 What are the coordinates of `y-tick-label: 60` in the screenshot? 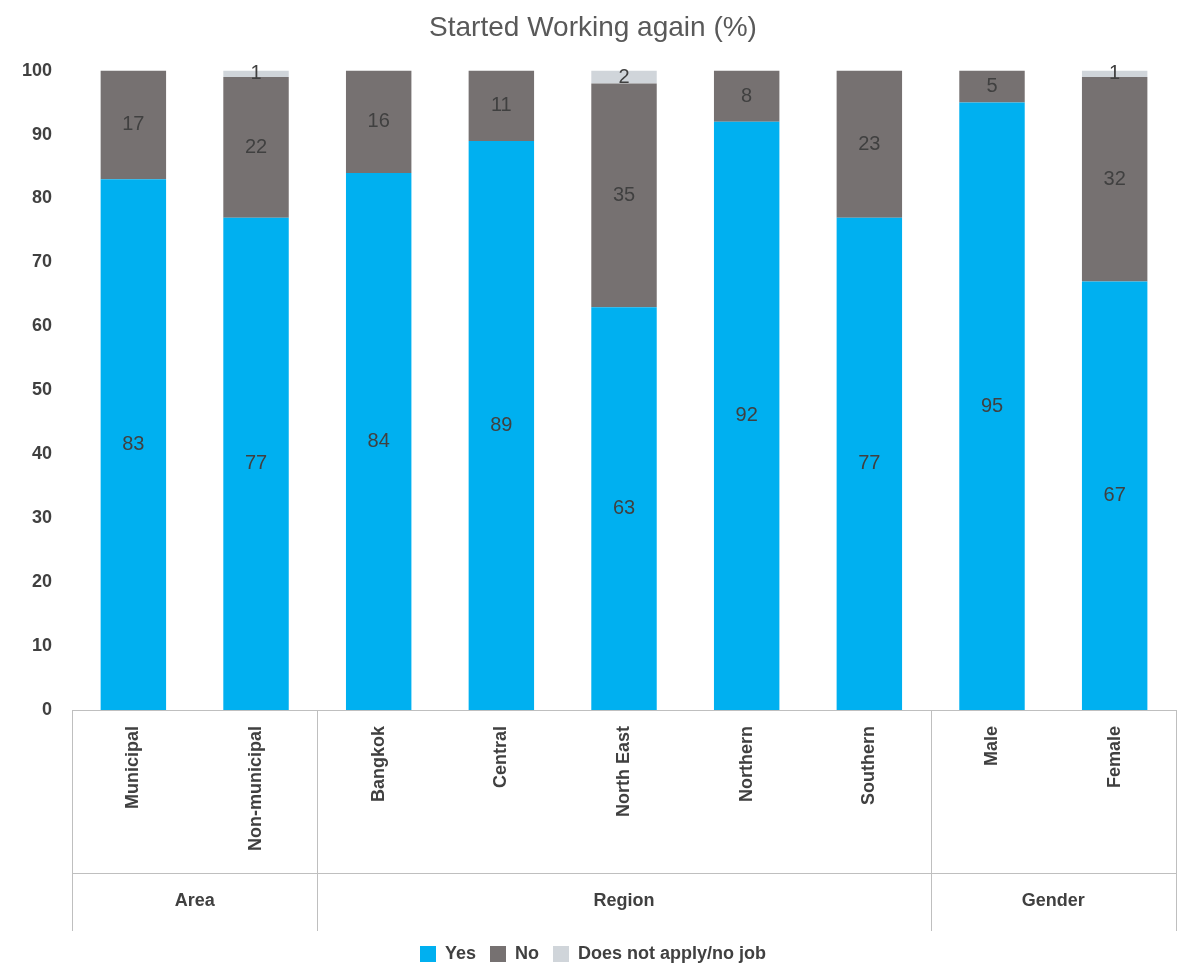 It's located at (42, 325).